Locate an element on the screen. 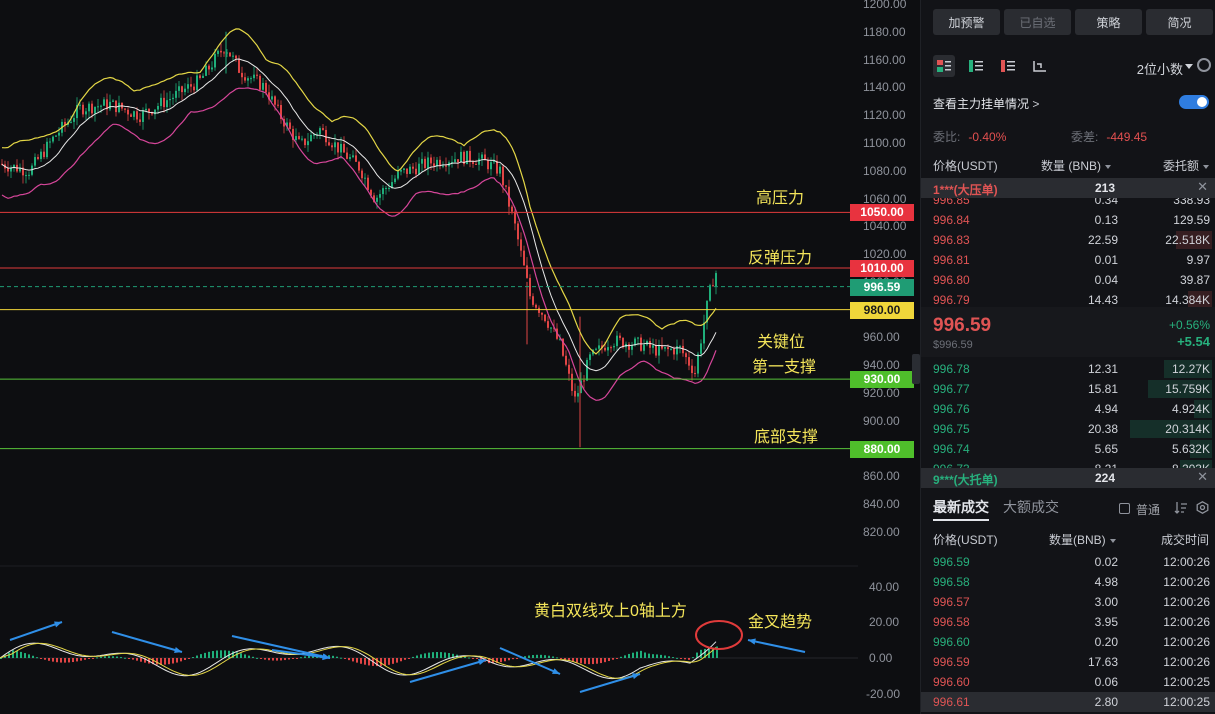  ask-qty: 22.59 is located at coordinates (1102, 240).